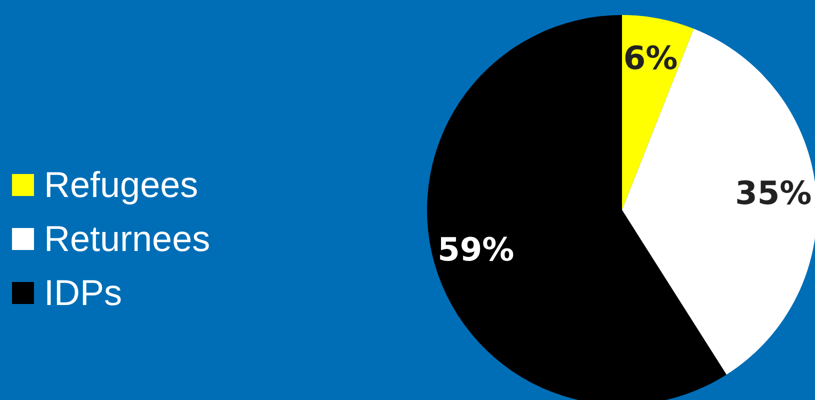 This screenshot has width=815, height=400. I want to click on data-label: 6%, so click(650, 57).